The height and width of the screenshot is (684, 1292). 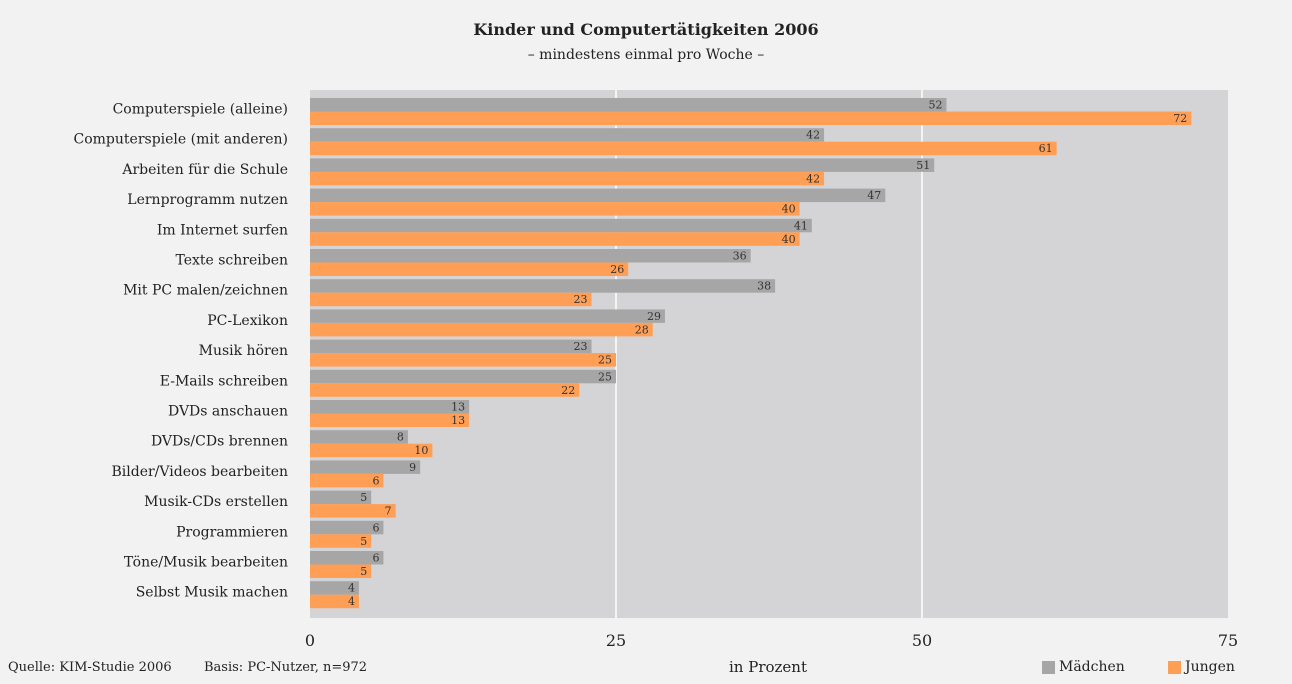 What do you see at coordinates (646, 55) in the screenshot?
I see `chart-subtitle: – mindestens einmal pro Woche –` at bounding box center [646, 55].